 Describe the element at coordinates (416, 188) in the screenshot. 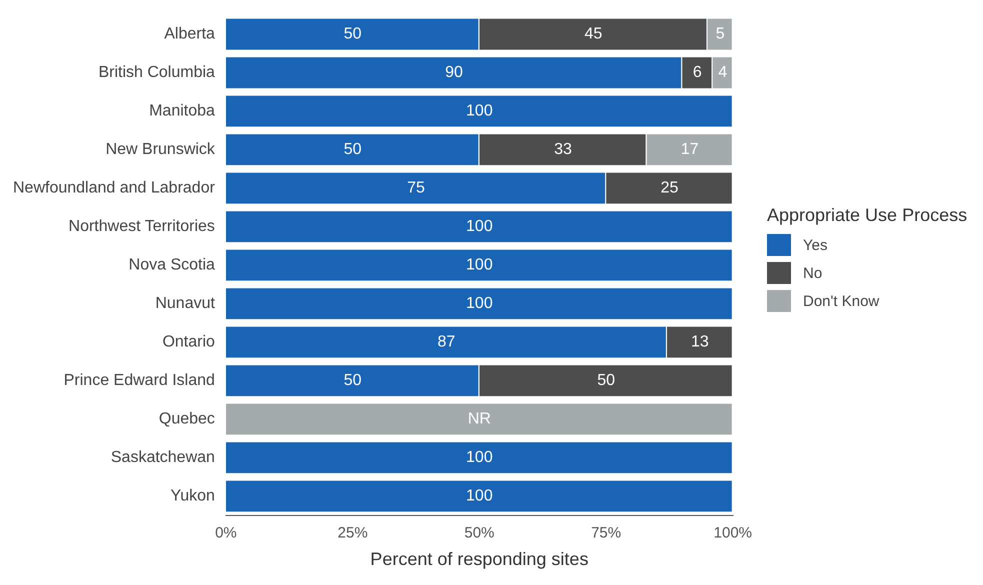

I see `data-label: 75` at that location.